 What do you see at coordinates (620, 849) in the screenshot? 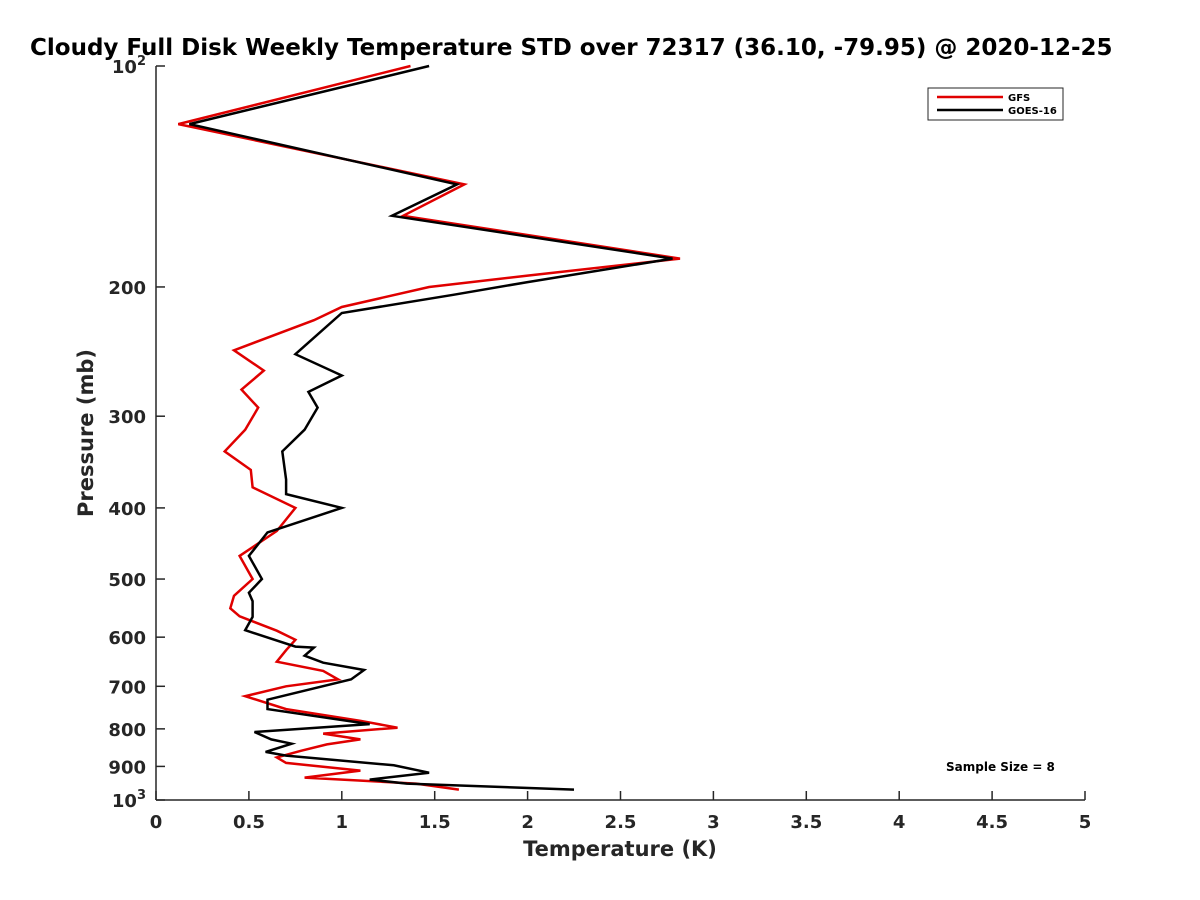
I see `x-axis-label: Temperature (K)` at bounding box center [620, 849].